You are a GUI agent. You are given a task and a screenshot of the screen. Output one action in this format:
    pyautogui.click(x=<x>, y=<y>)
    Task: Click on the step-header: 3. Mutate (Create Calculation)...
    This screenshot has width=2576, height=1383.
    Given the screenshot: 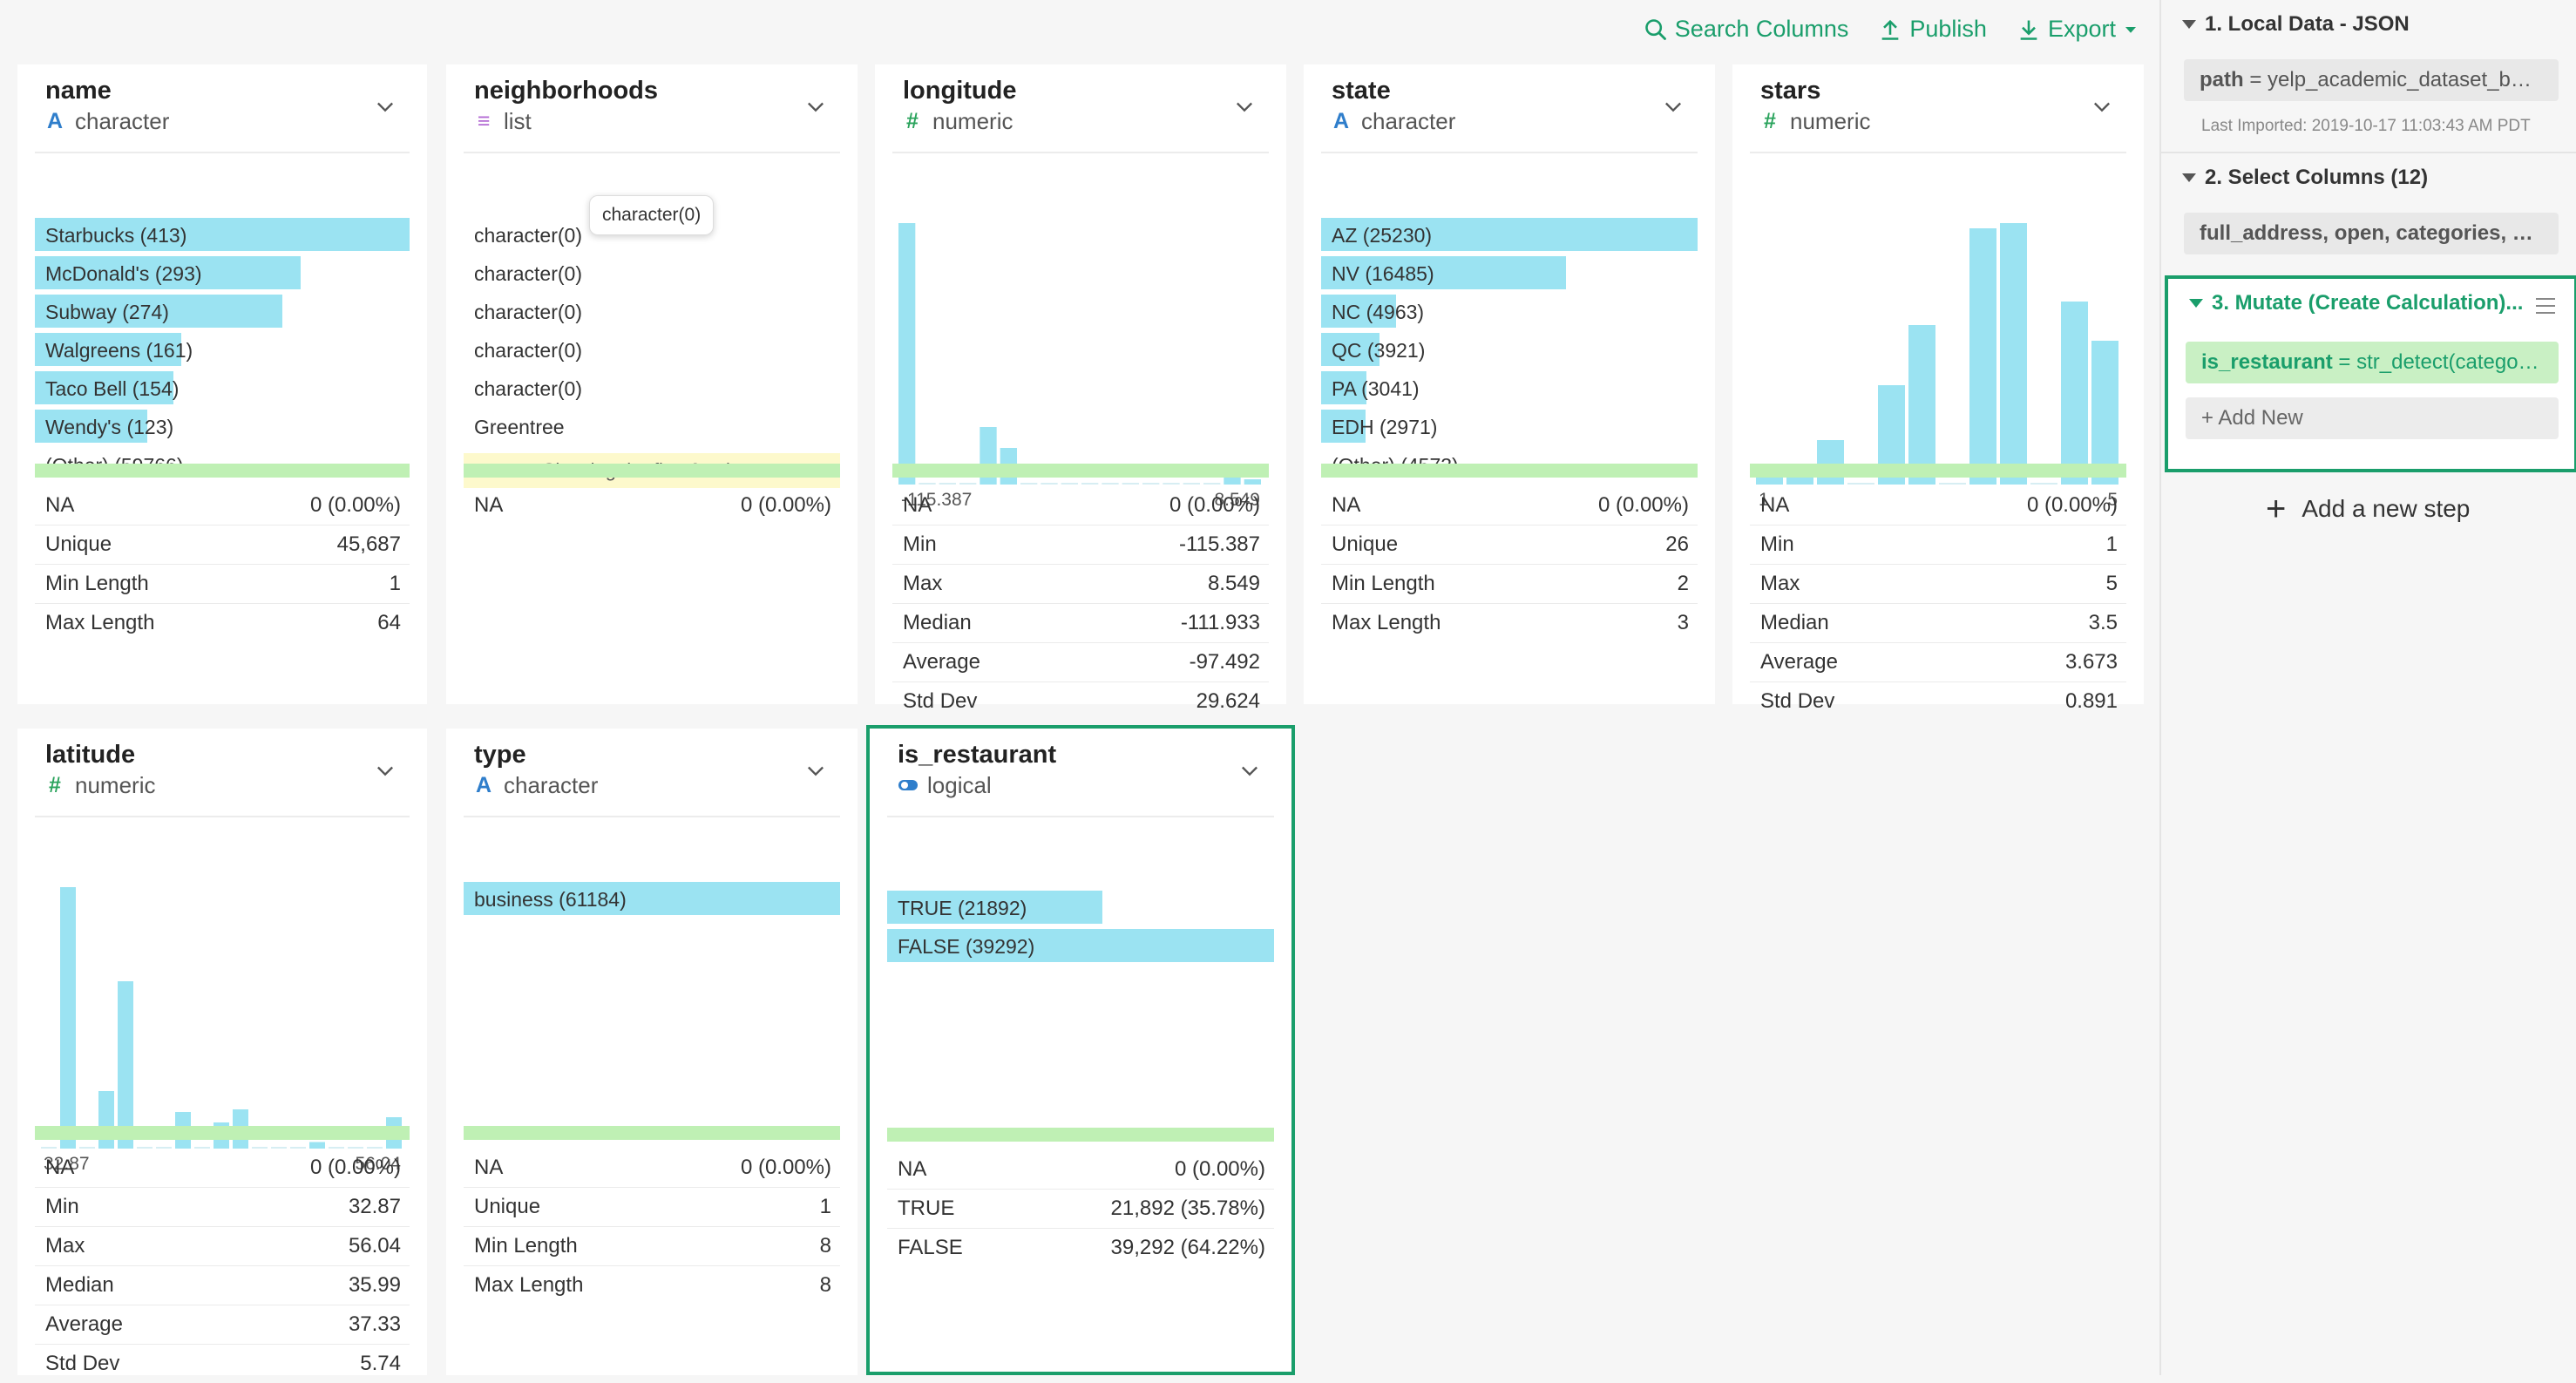 What is the action you would take?
    pyautogui.click(x=2356, y=303)
    